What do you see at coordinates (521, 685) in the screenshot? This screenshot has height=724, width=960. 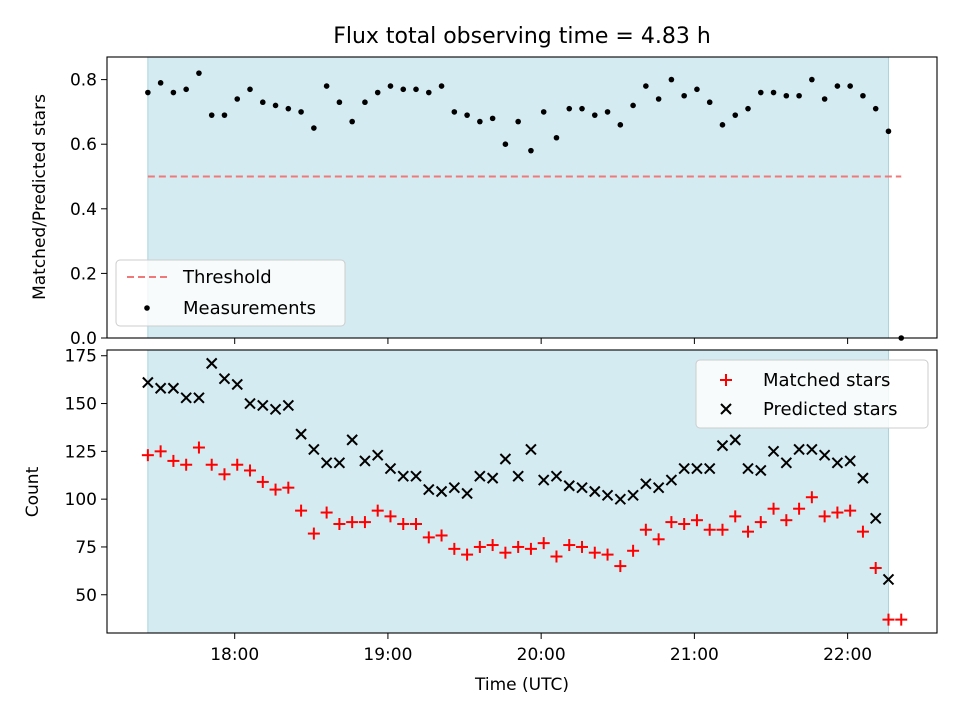 I see `x-axis-label: Time (UTC)` at bounding box center [521, 685].